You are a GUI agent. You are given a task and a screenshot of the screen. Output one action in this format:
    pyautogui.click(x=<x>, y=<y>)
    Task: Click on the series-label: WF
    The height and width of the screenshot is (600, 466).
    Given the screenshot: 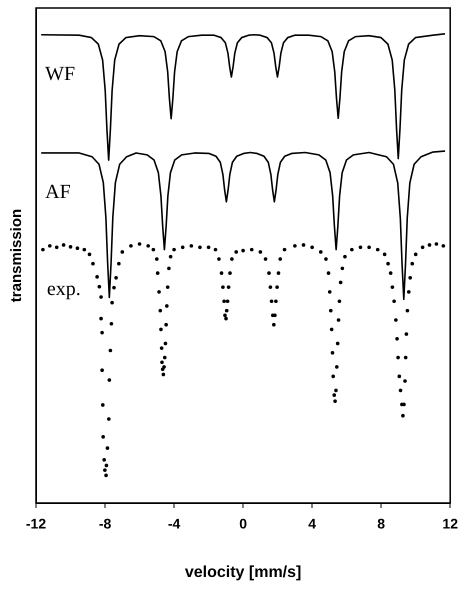 What is the action you would take?
    pyautogui.click(x=60, y=73)
    